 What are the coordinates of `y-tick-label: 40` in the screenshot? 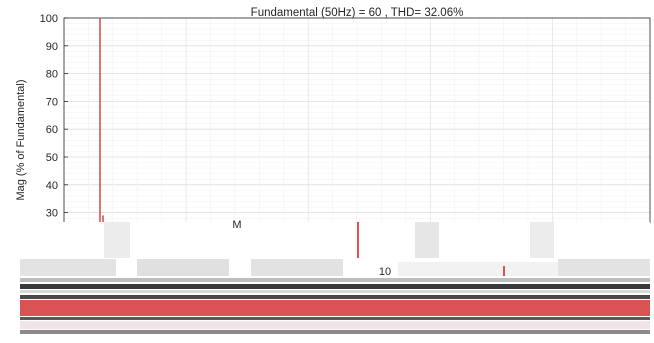 It's located at (52, 186).